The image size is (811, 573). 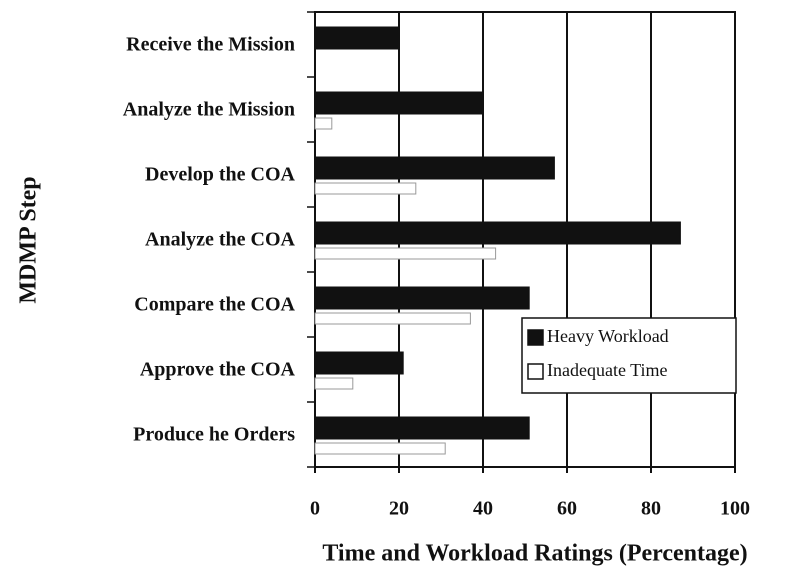 I want to click on legend-label: Heavy Workload, so click(x=608, y=336).